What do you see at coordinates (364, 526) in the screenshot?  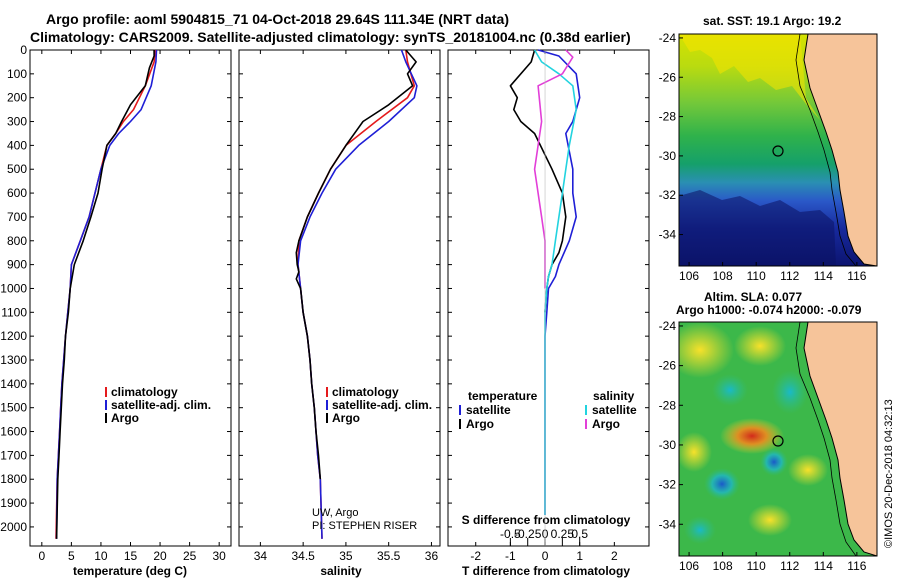 I see `pi-note: PI: STEPHEN RISER` at bounding box center [364, 526].